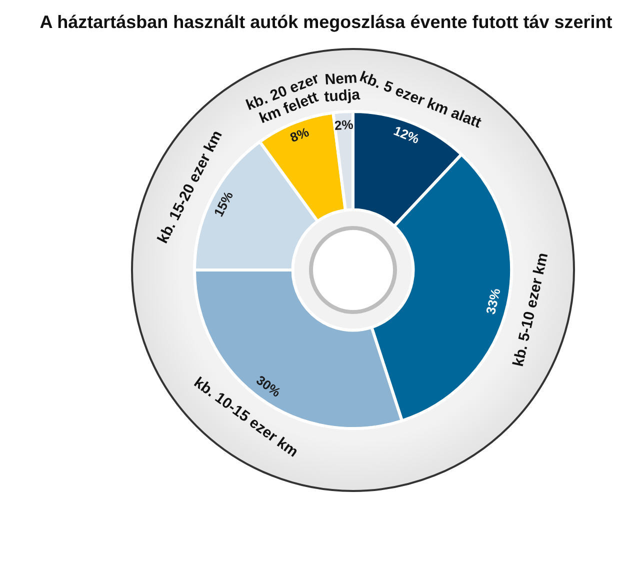 This screenshot has height=585, width=644. I want to click on data-label: 12%, so click(407, 135).